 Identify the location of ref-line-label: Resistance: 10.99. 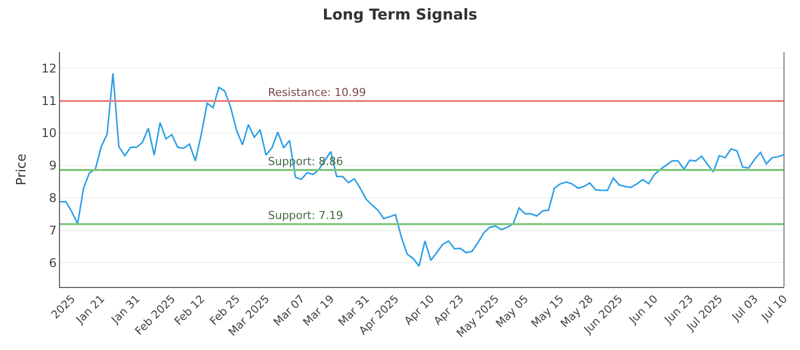
(317, 92).